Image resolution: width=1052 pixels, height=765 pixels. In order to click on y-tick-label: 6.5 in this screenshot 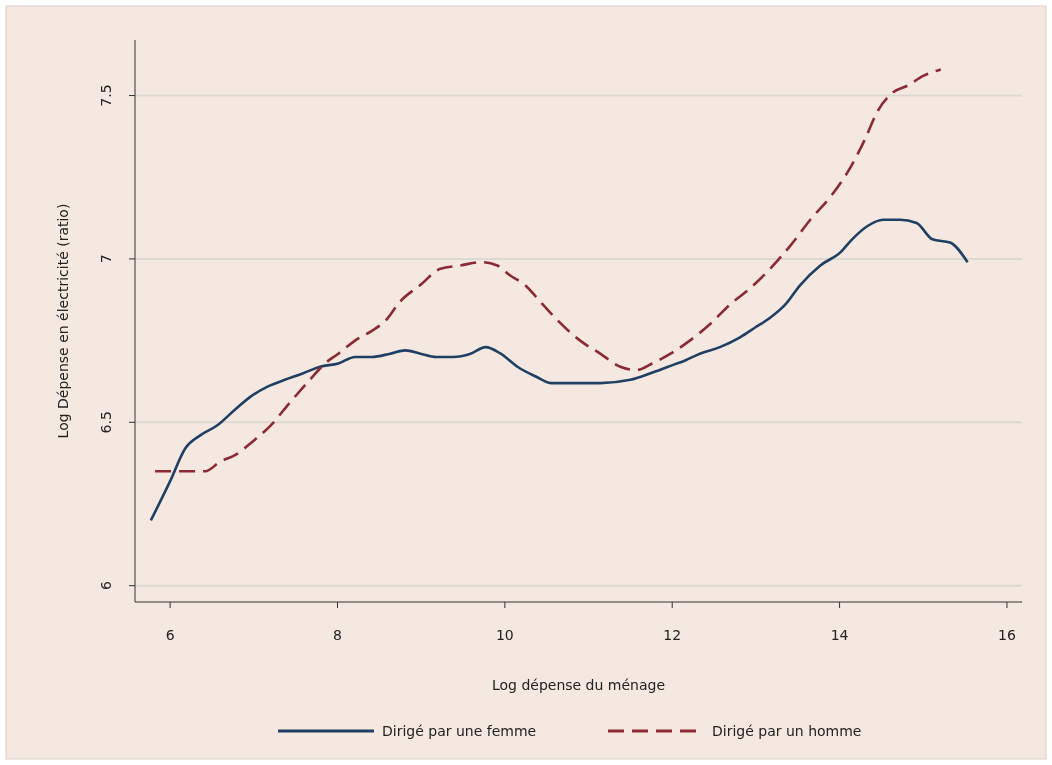, I will do `click(106, 422)`.